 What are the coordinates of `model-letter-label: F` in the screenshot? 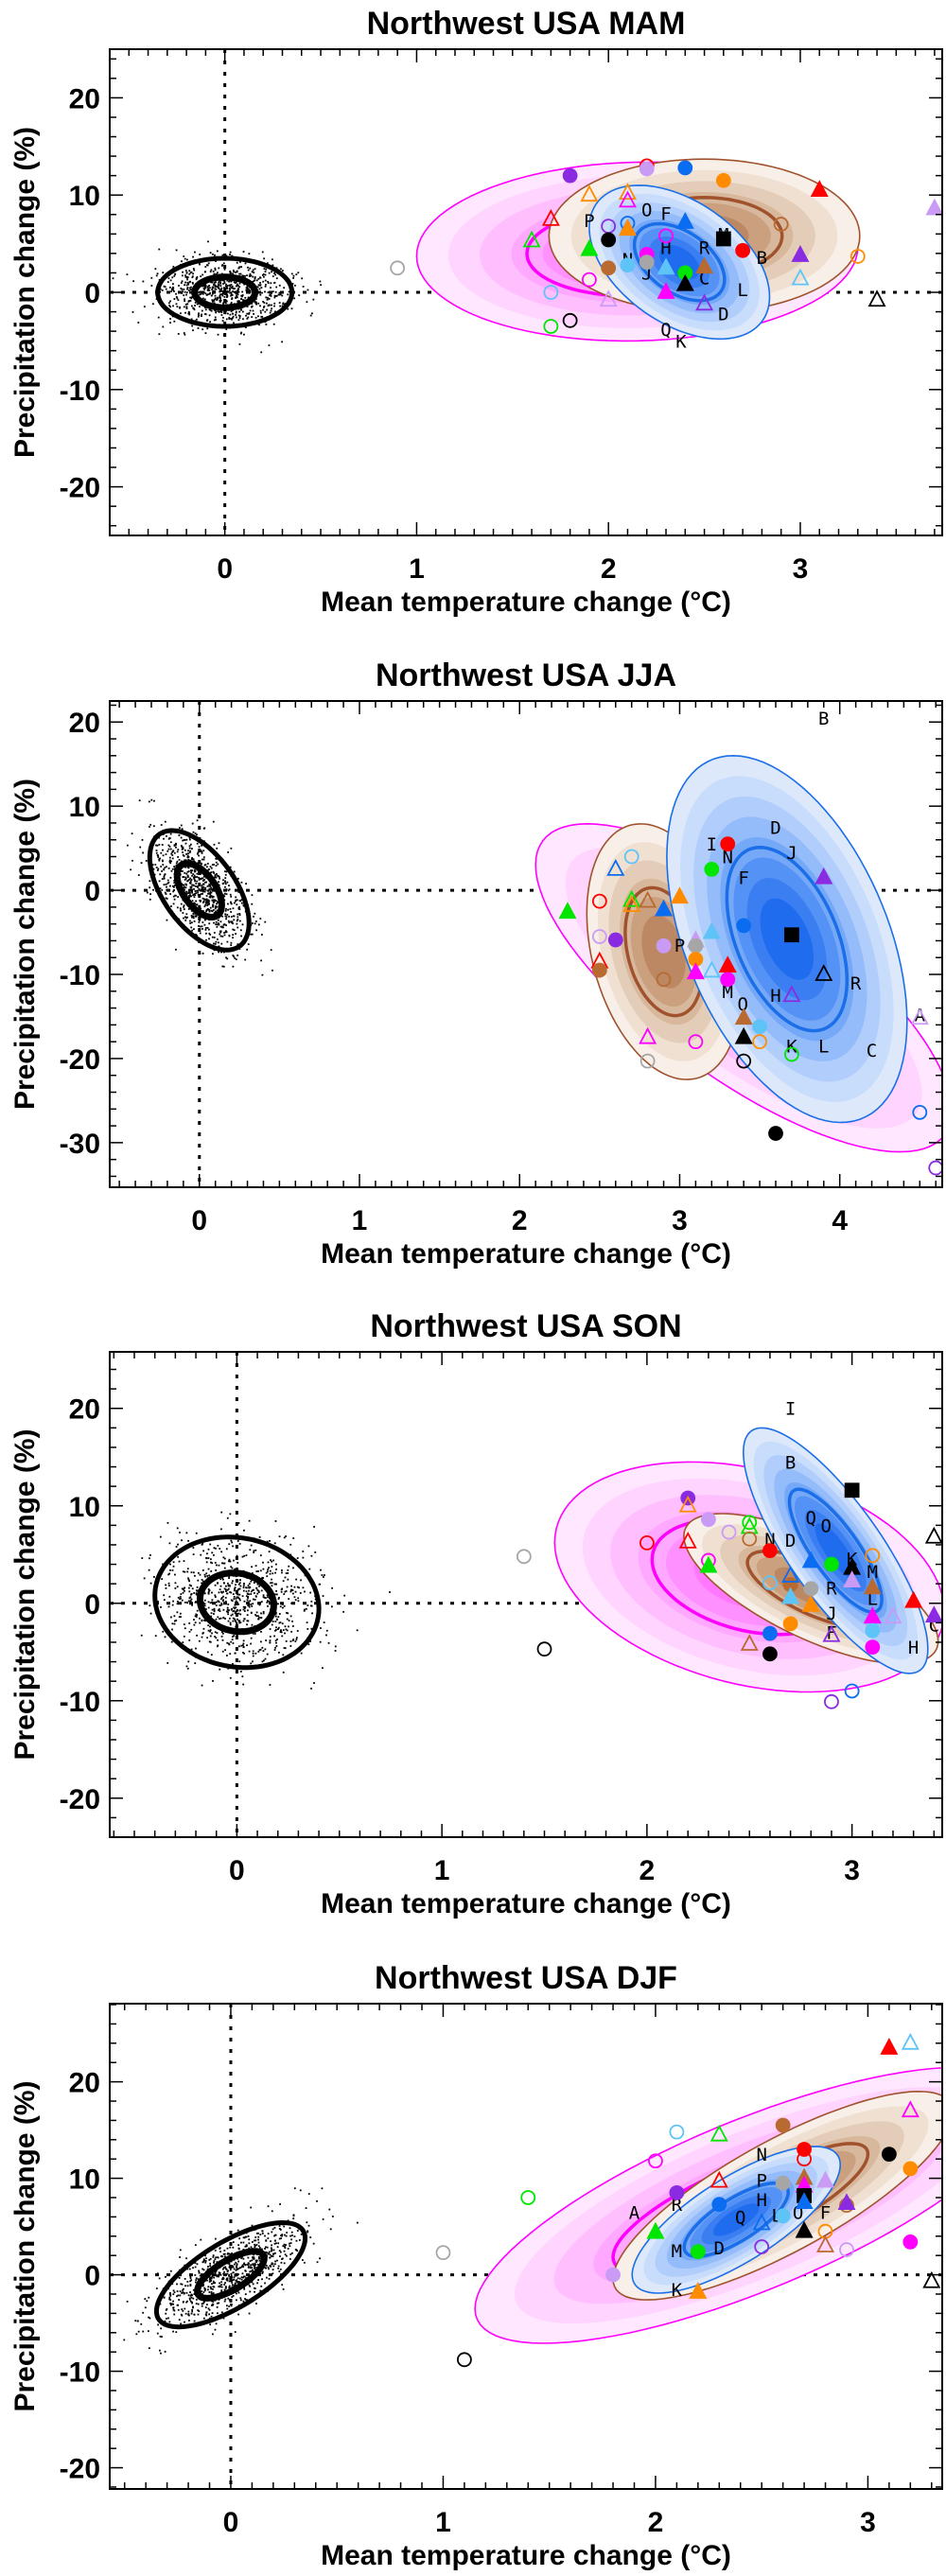 It's located at (831, 1634).